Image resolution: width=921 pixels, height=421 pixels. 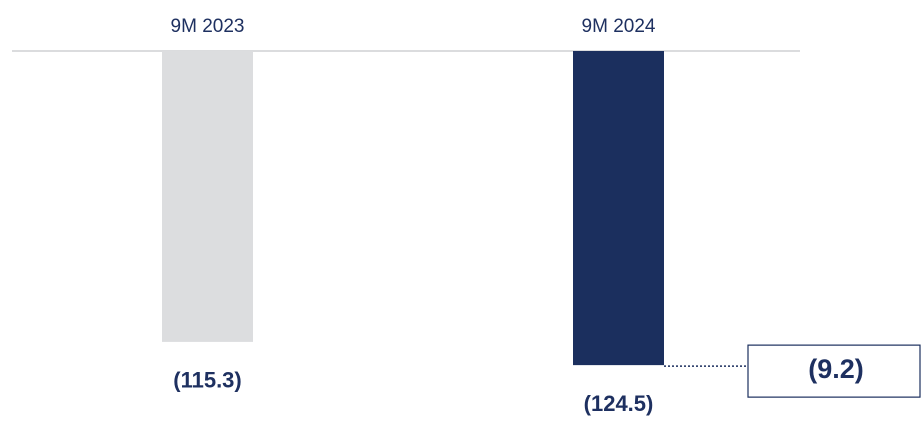 What do you see at coordinates (207, 380) in the screenshot?
I see `value-label: (115.3)` at bounding box center [207, 380].